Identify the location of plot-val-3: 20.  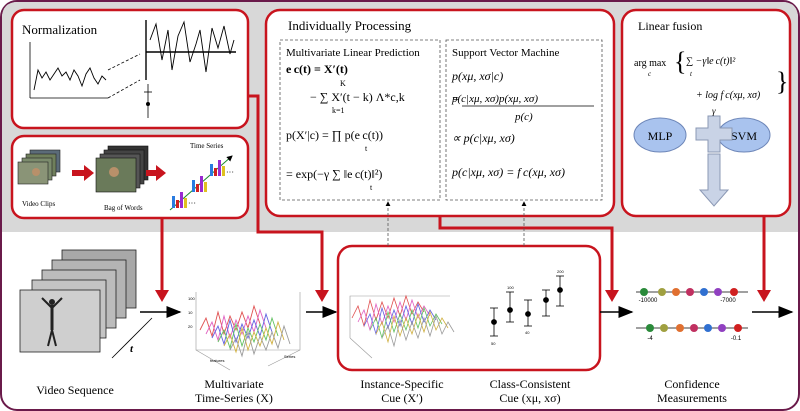
(190, 326).